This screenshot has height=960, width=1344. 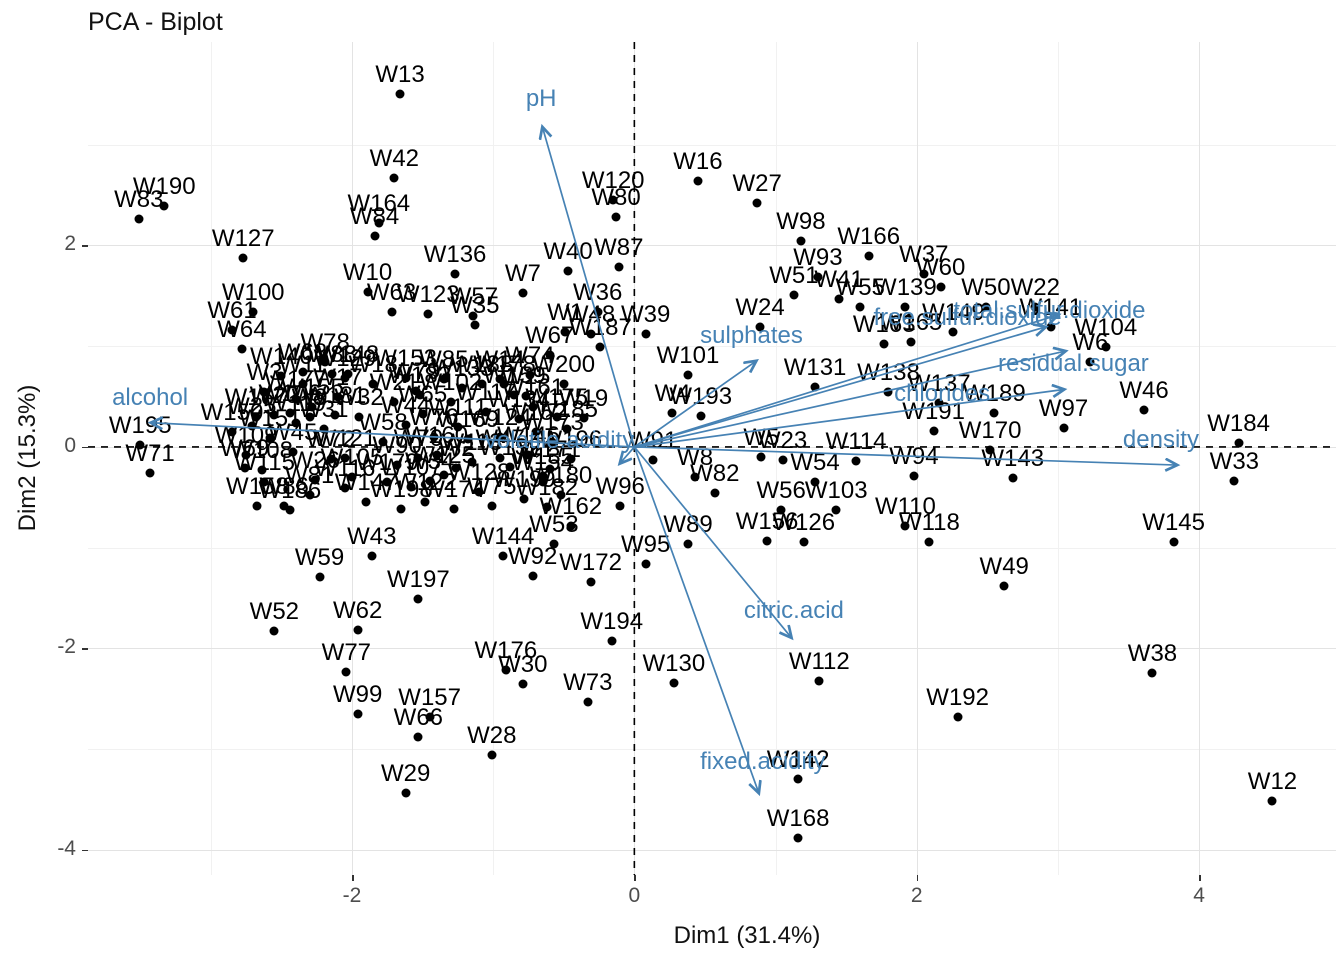 What do you see at coordinates (482, 365) in the screenshot?
I see `point-label-W188: W188` at bounding box center [482, 365].